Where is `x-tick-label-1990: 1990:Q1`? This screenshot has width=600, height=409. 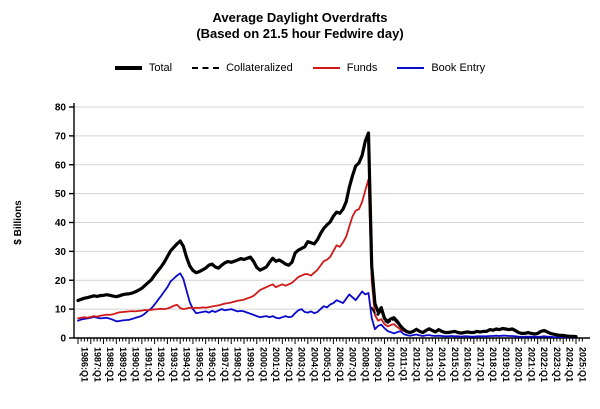
x-tick-label-1990: 1990:Q1 is located at coordinates (136, 364).